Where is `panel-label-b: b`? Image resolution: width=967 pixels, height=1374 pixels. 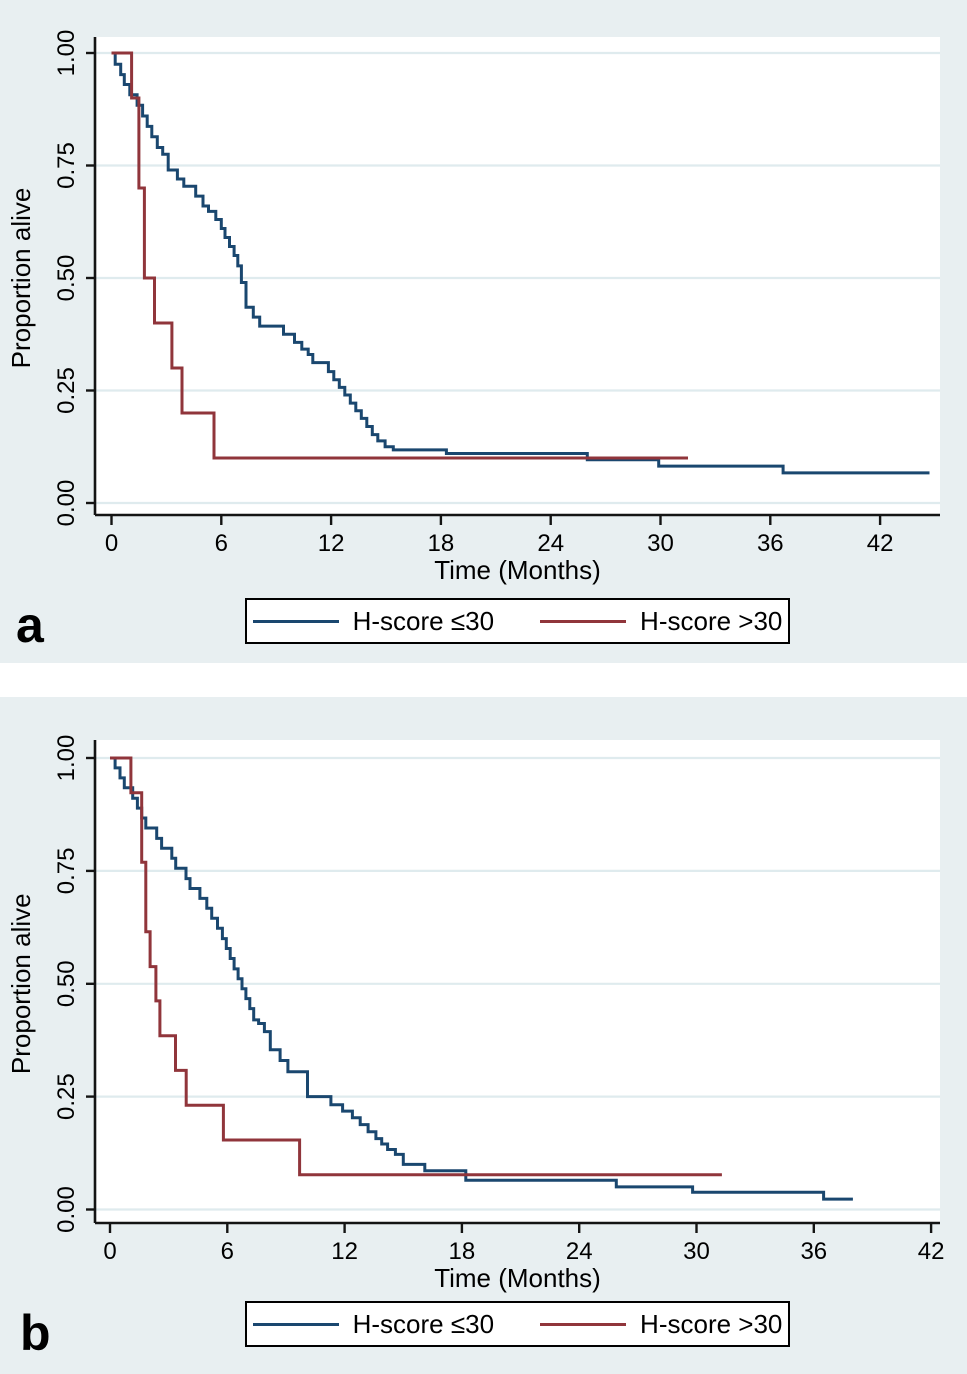 panel-label-b: b is located at coordinates (35, 1333).